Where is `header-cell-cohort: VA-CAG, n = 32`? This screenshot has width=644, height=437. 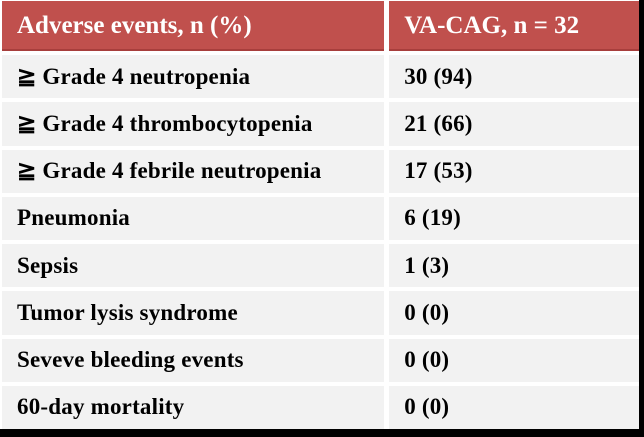
header-cell-cohort: VA-CAG, n = 32 is located at coordinates (514, 26).